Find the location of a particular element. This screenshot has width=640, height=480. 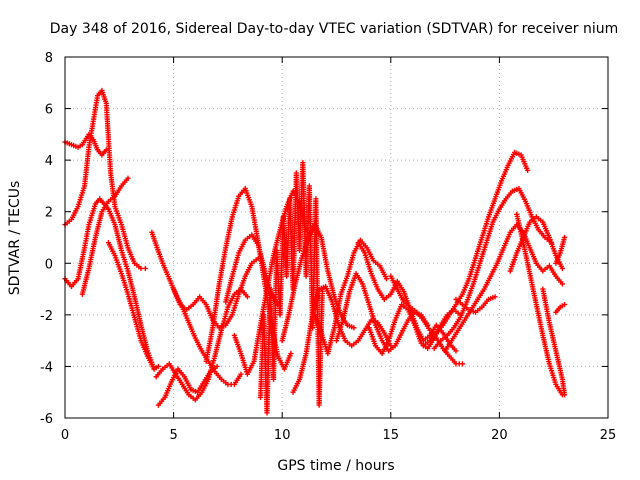

x-tick-label: 10 is located at coordinates (282, 435).